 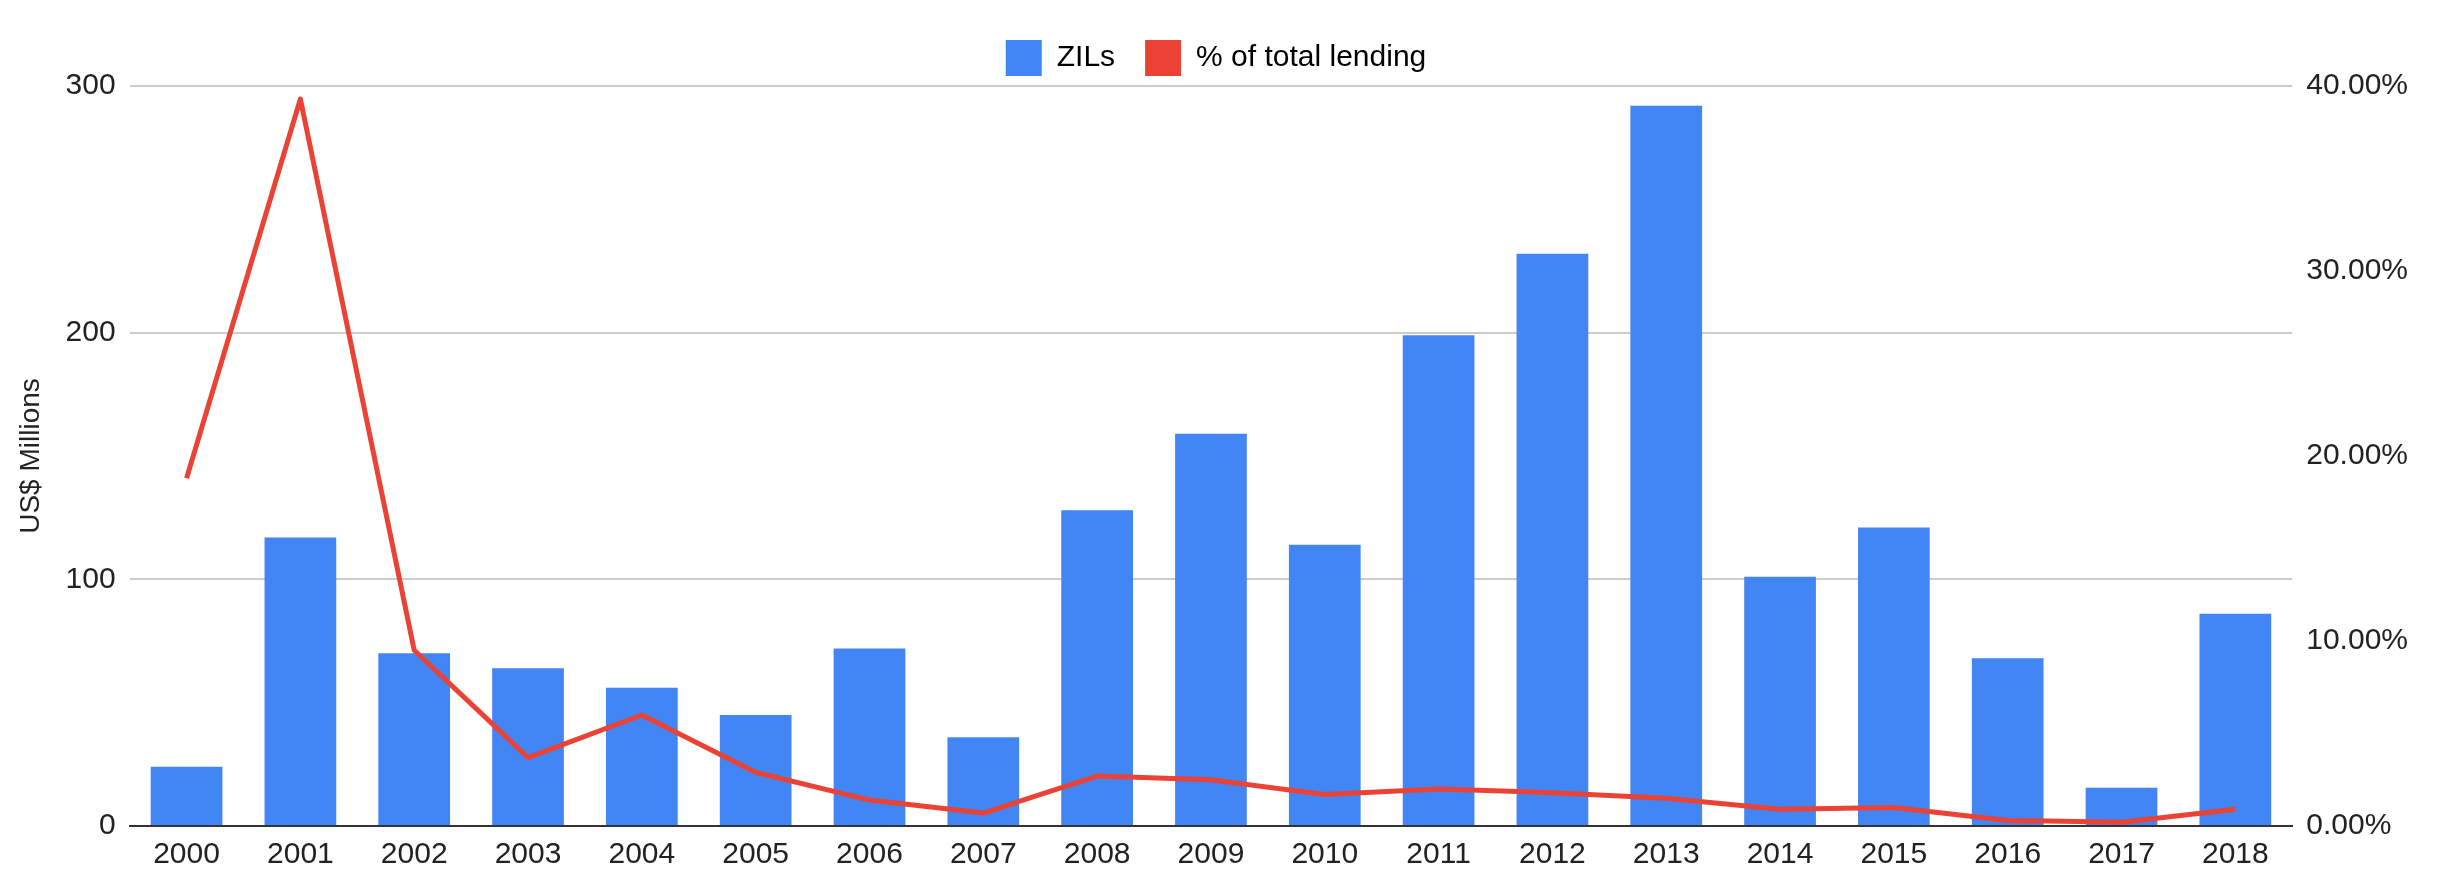 I want to click on x-tick-label: 2004, so click(x=642, y=853).